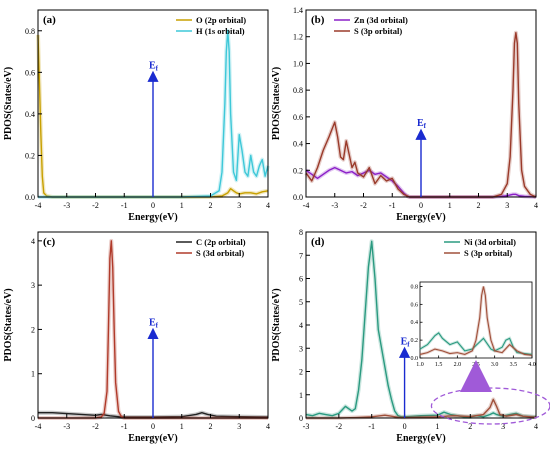 The width and height of the screenshot is (550, 458). I want to click on inset-x-tick-label-4: 3.0, so click(495, 365).